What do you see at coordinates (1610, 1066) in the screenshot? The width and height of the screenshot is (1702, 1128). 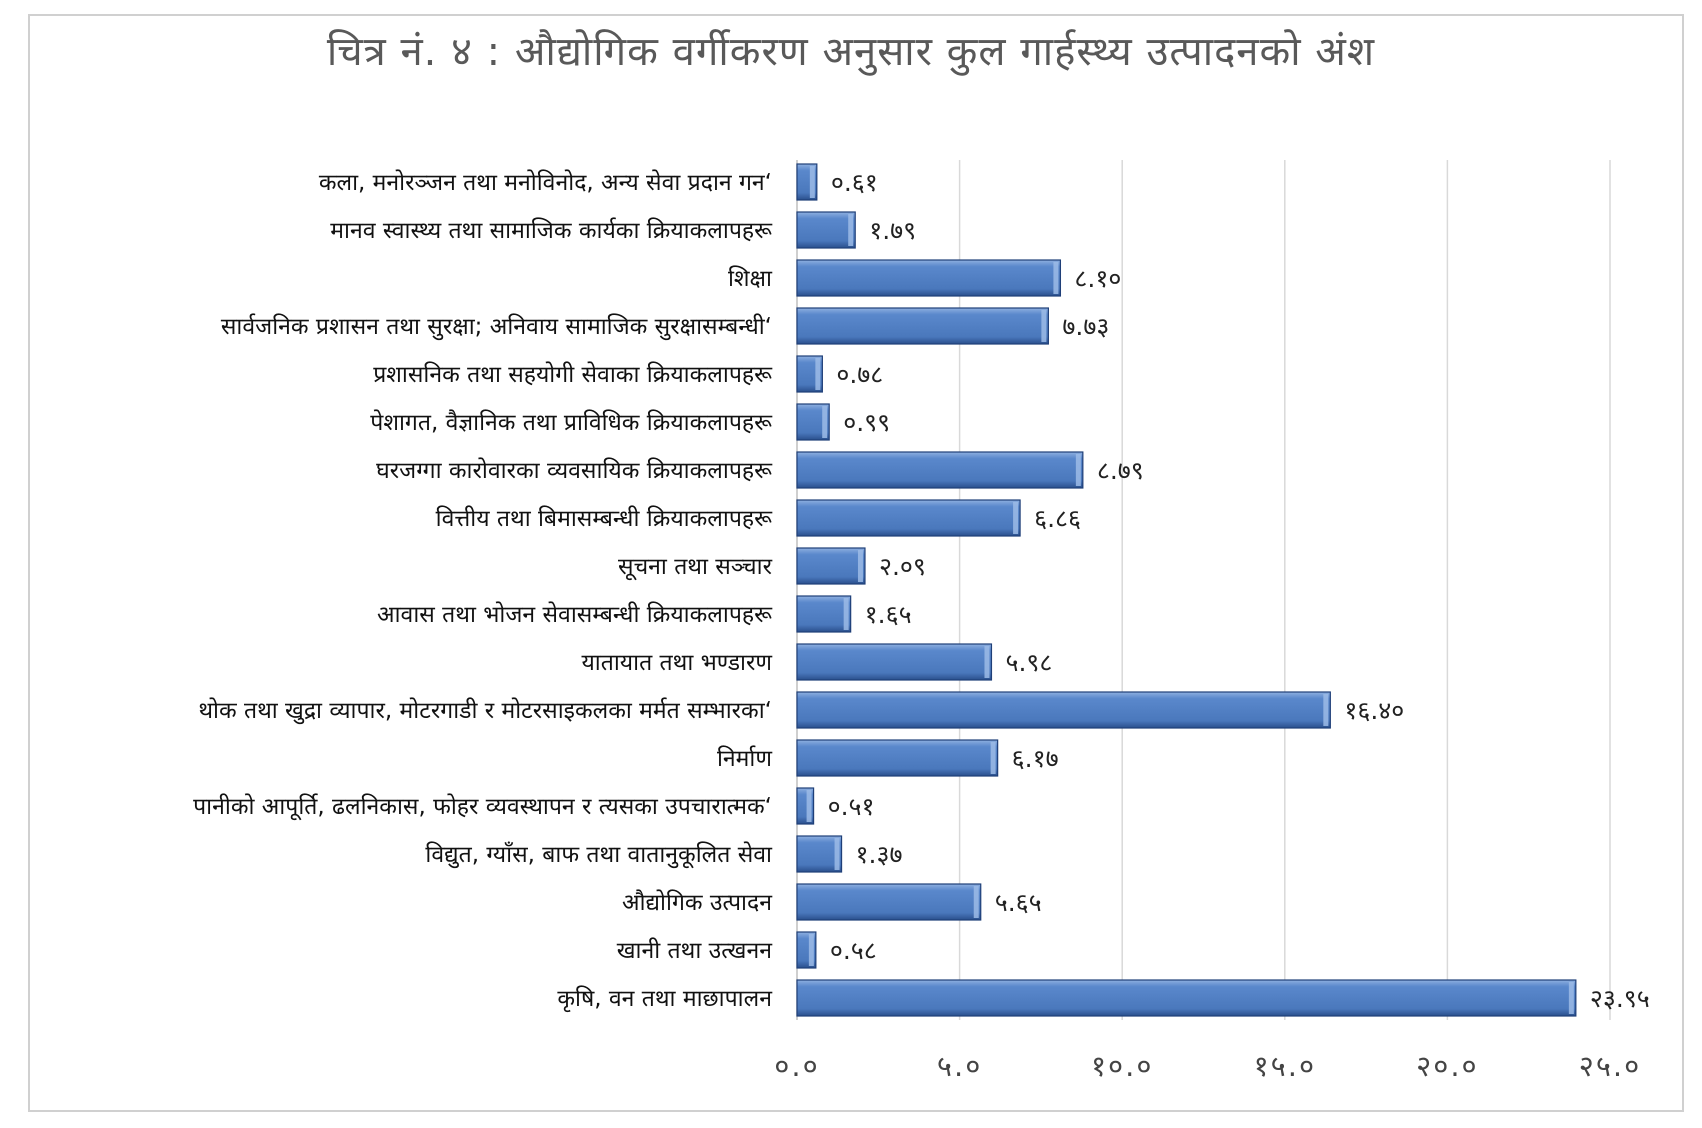 I see `x-tick-label: २५.०` at bounding box center [1610, 1066].